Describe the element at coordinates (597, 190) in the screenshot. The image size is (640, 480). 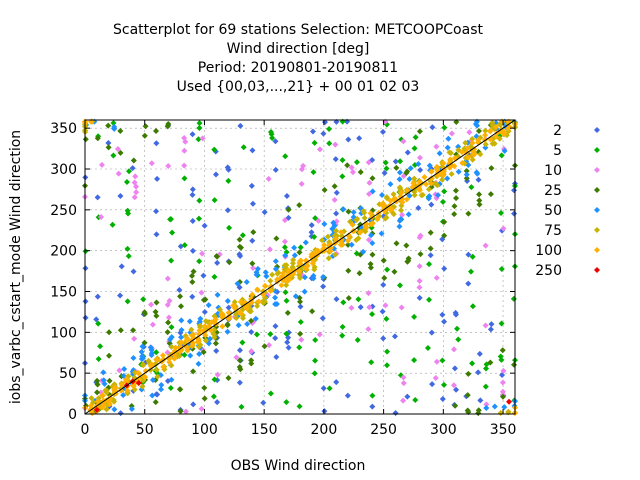
I see `legend-marker` at that location.